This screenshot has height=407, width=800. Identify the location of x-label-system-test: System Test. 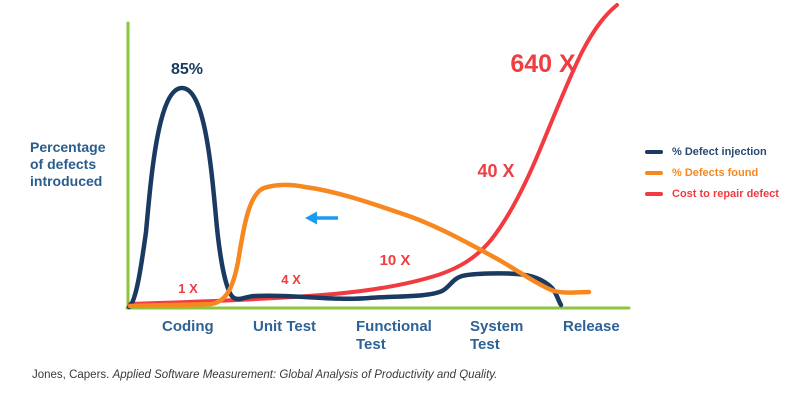
(497, 335).